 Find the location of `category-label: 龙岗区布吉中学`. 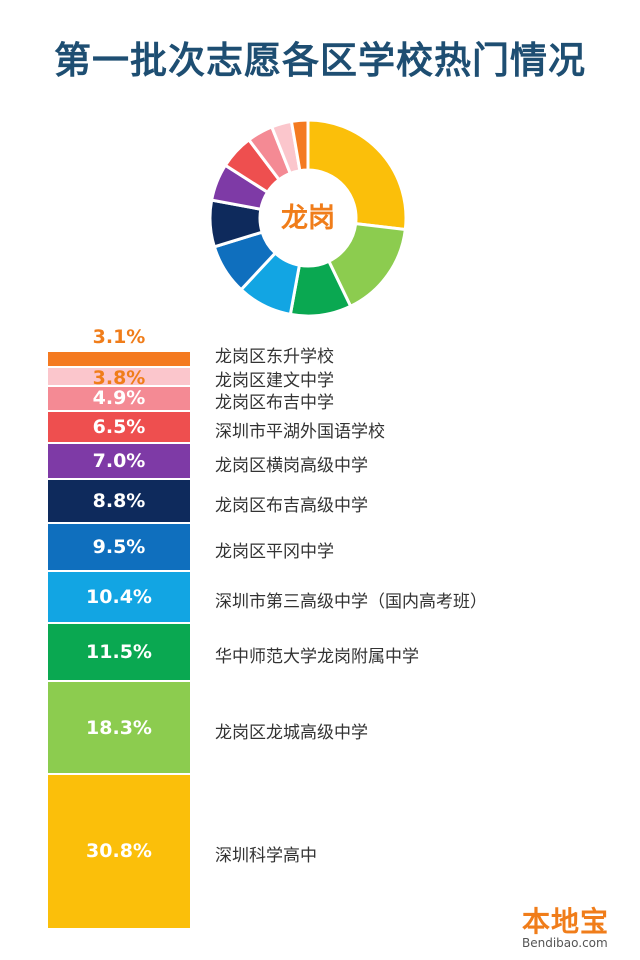

category-label: 龙岗区布吉中学 is located at coordinates (274, 403).